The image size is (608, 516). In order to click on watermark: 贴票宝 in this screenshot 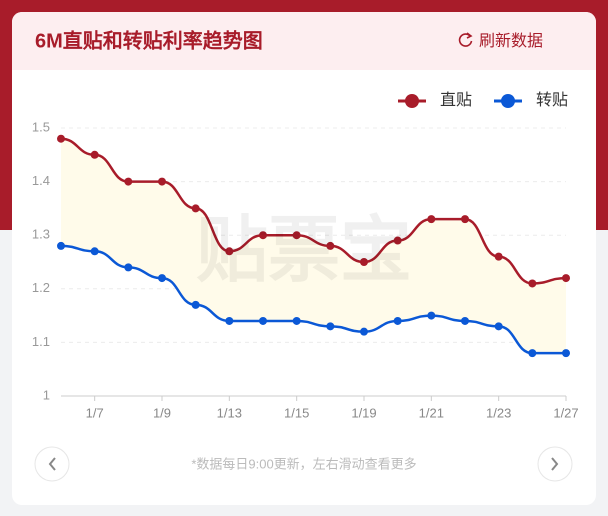, I will do `click(304, 251)`.